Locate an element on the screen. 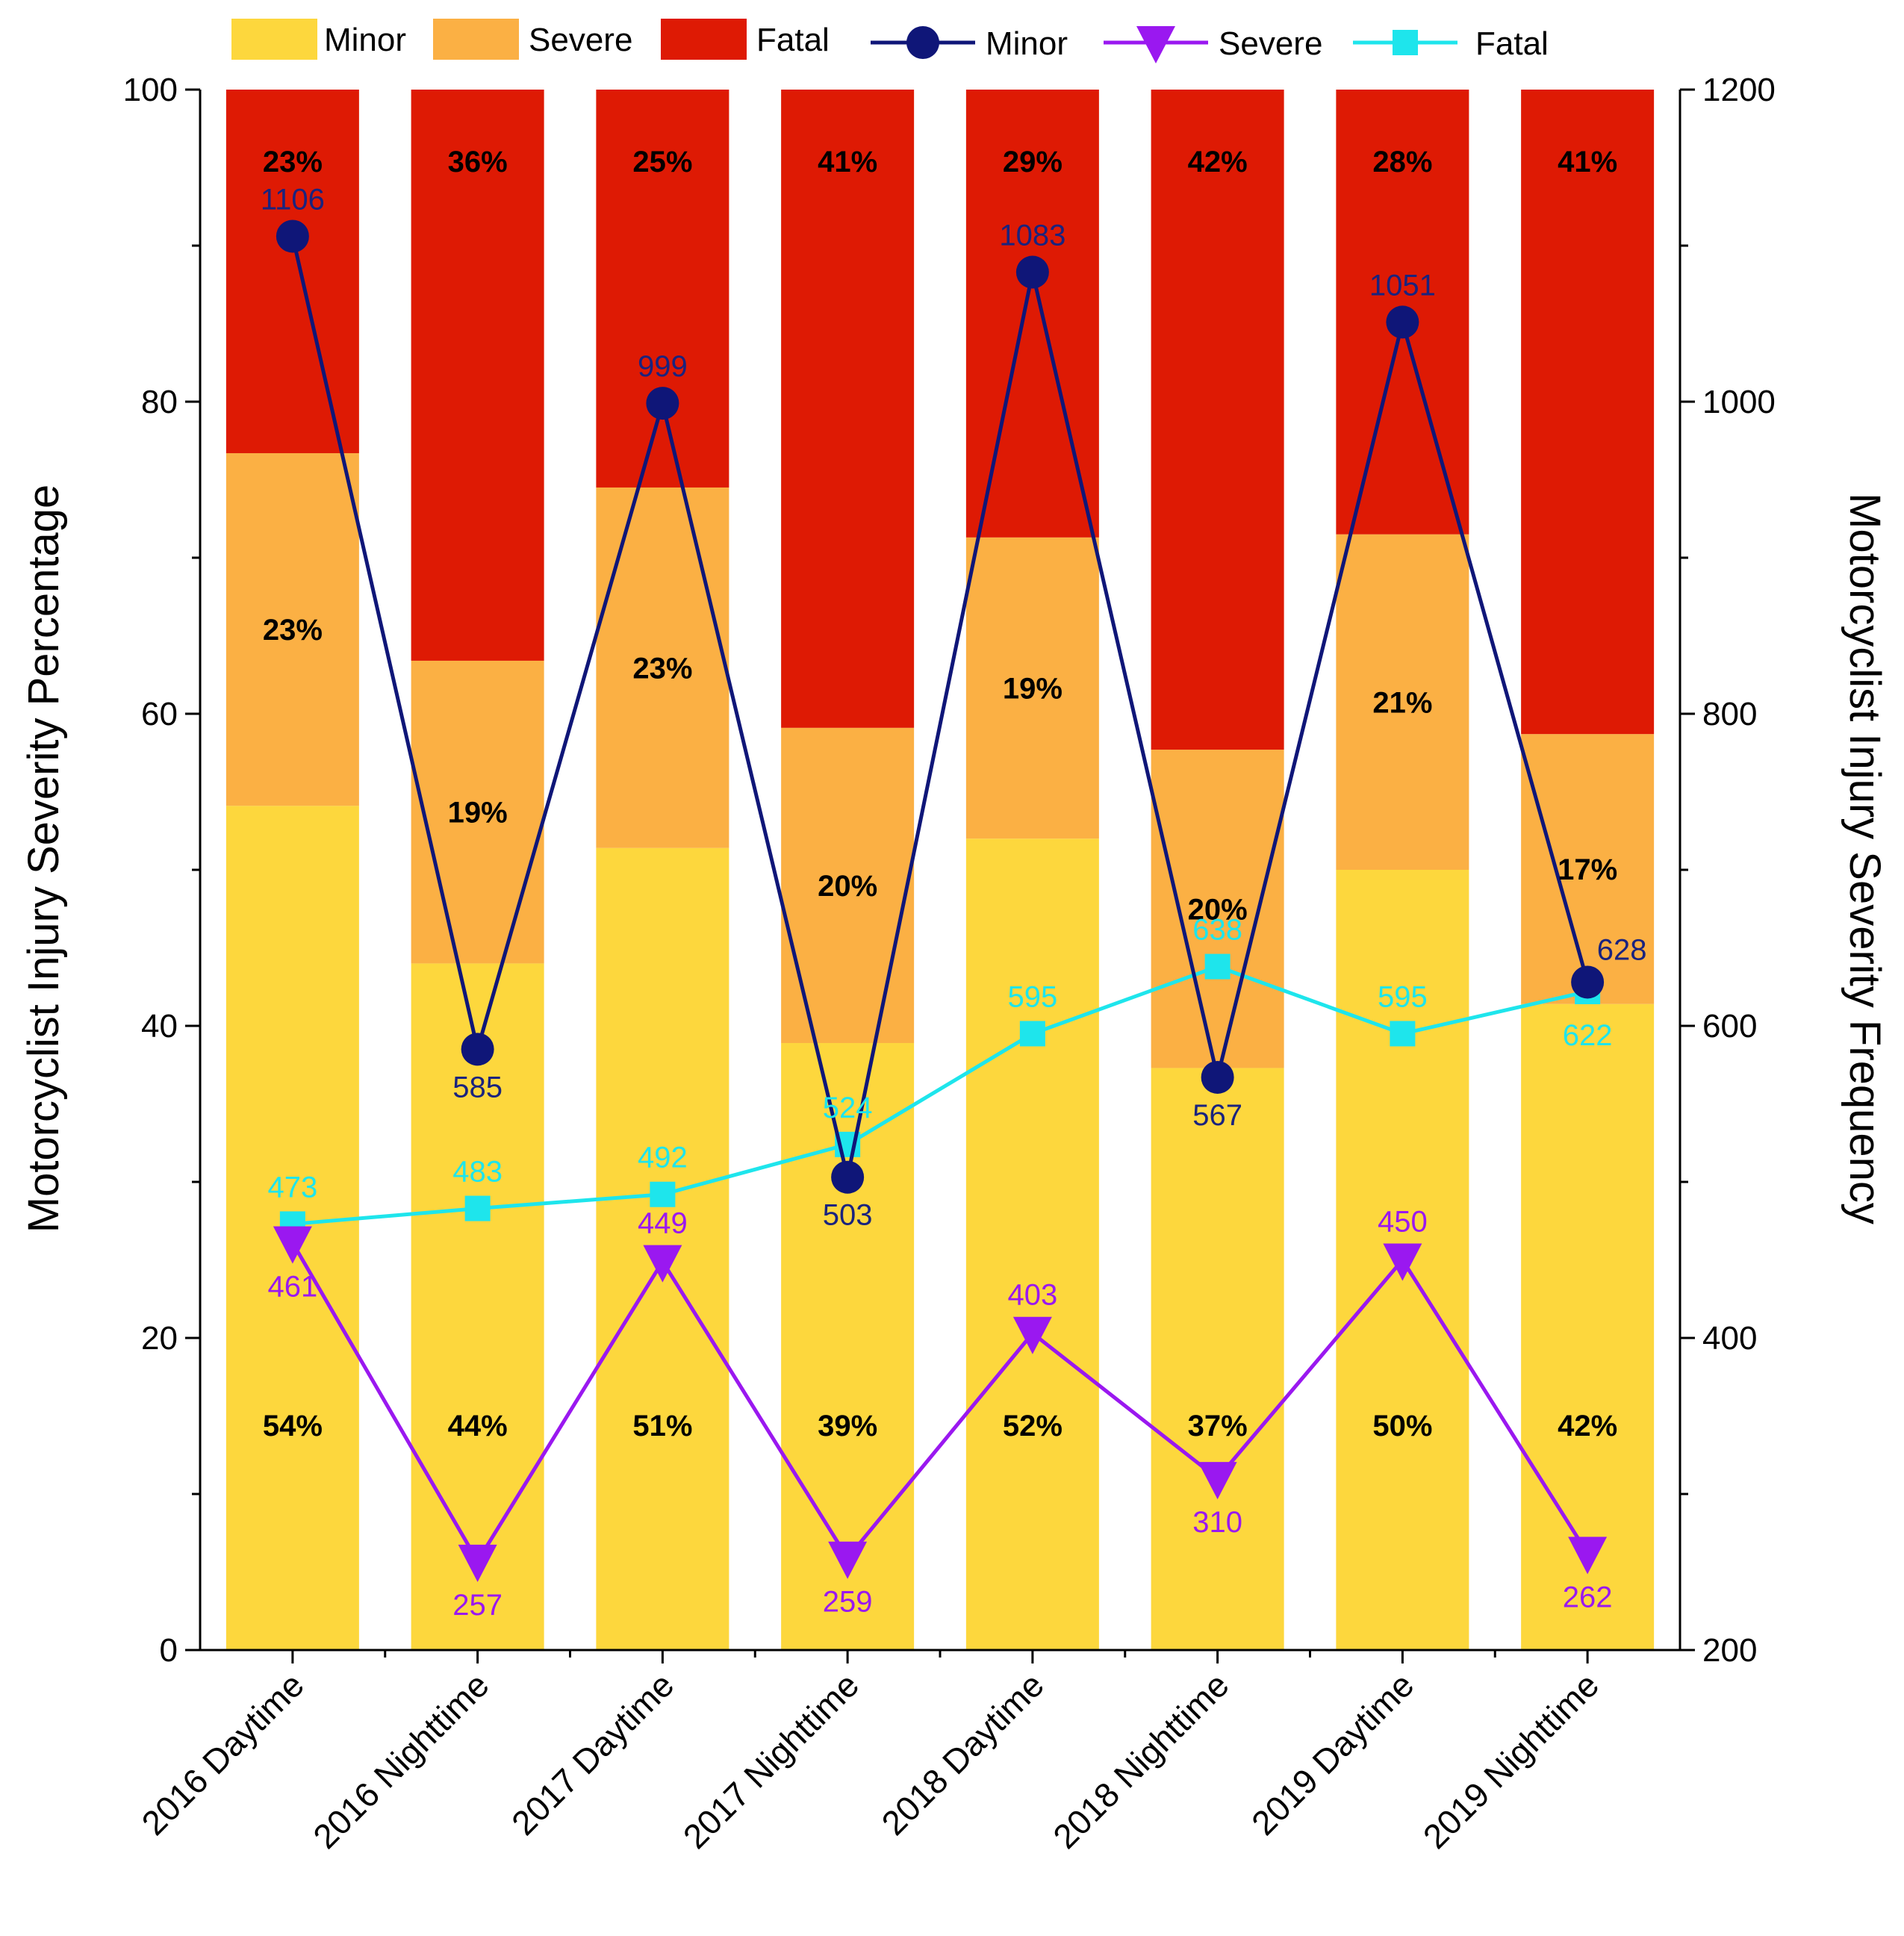 The width and height of the screenshot is (1904, 1936). legend-swatch-bar-severe is located at coordinates (476, 39).